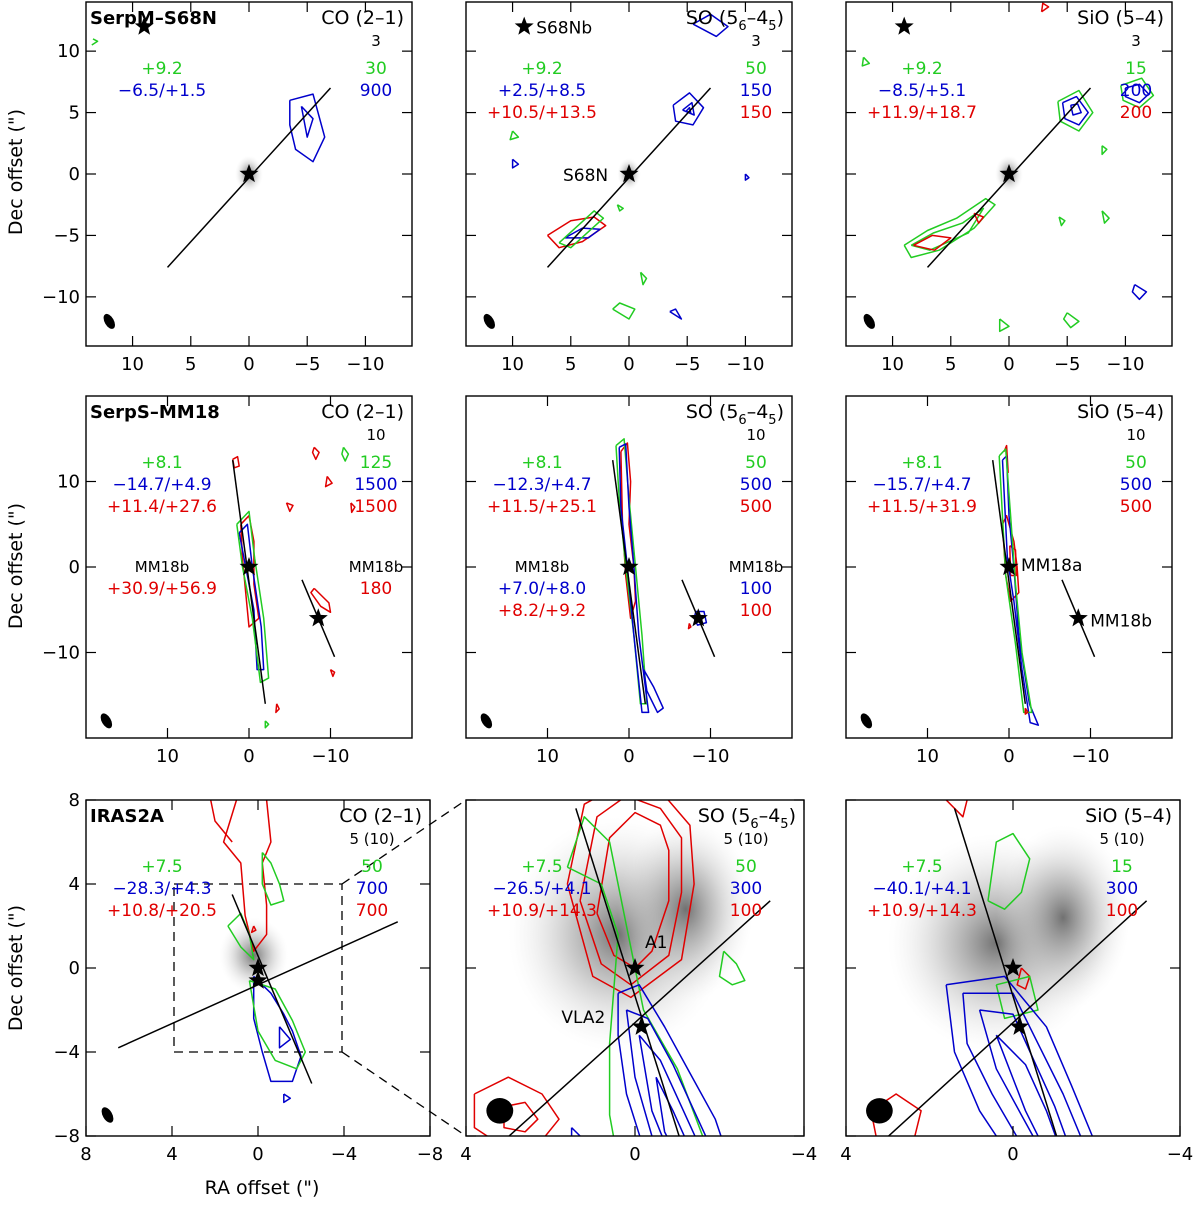  I want to click on secondary-level-red: 180, so click(376, 589).